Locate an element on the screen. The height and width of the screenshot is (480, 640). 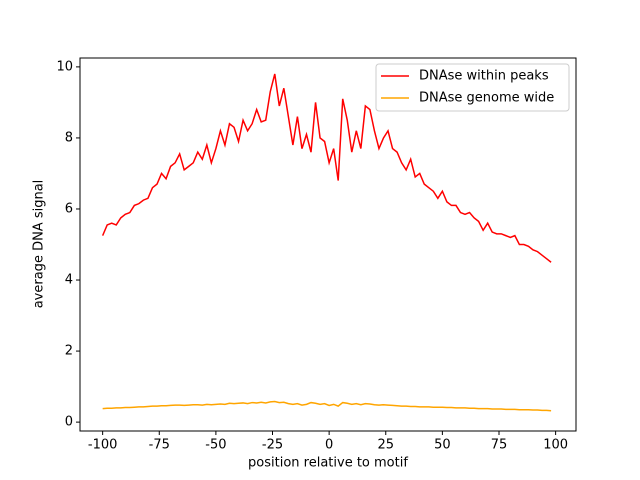
y-tick-label: 10 is located at coordinates (64, 66).